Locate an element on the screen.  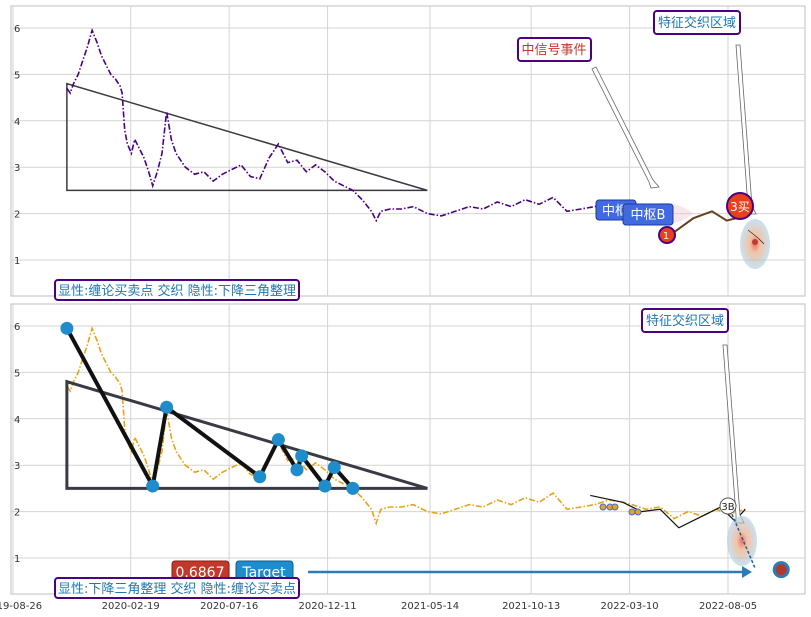
point-3b: 3B is located at coordinates (728, 506).